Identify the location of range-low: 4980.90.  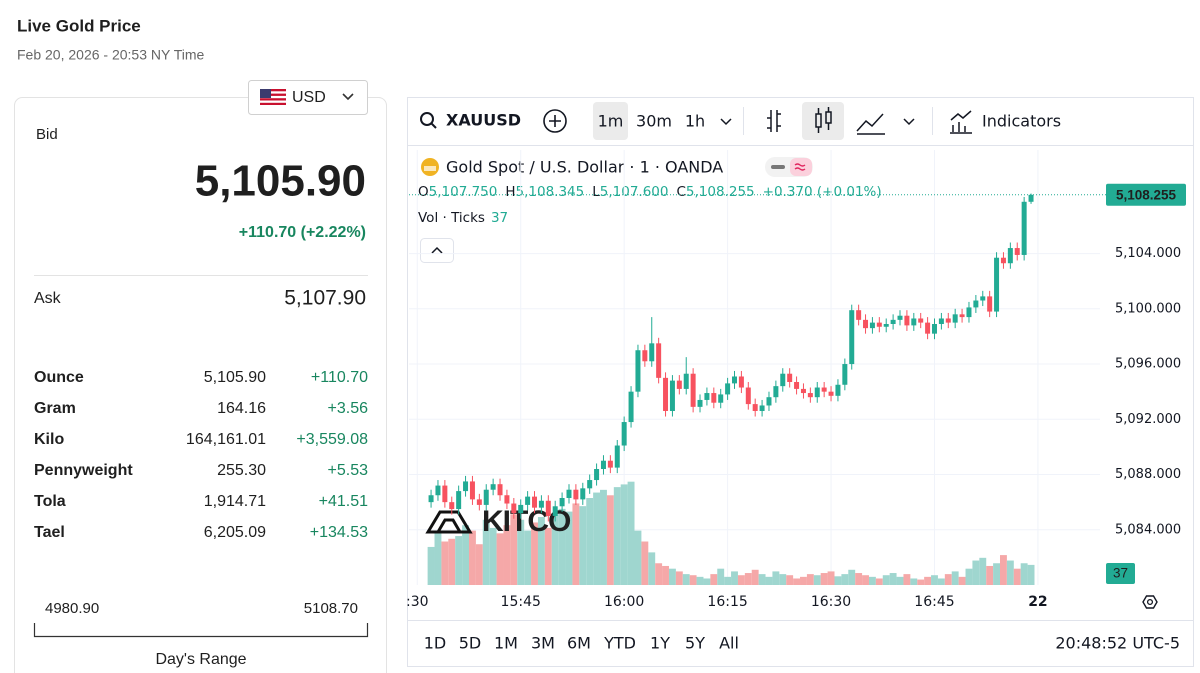
(72, 608).